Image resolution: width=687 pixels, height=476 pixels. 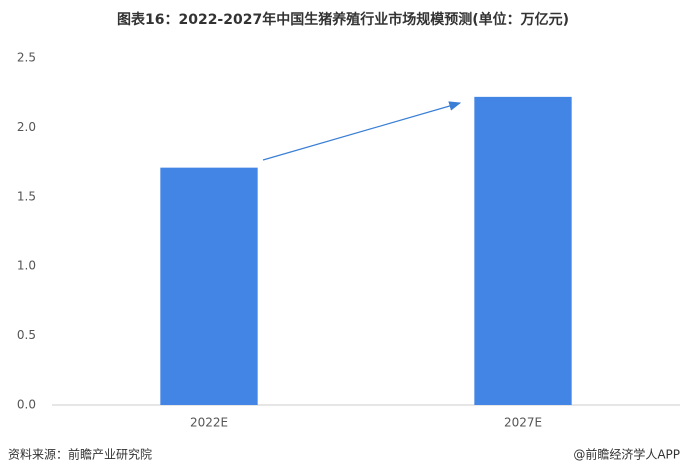 I want to click on x-tick-label: 2027E, so click(x=523, y=423).